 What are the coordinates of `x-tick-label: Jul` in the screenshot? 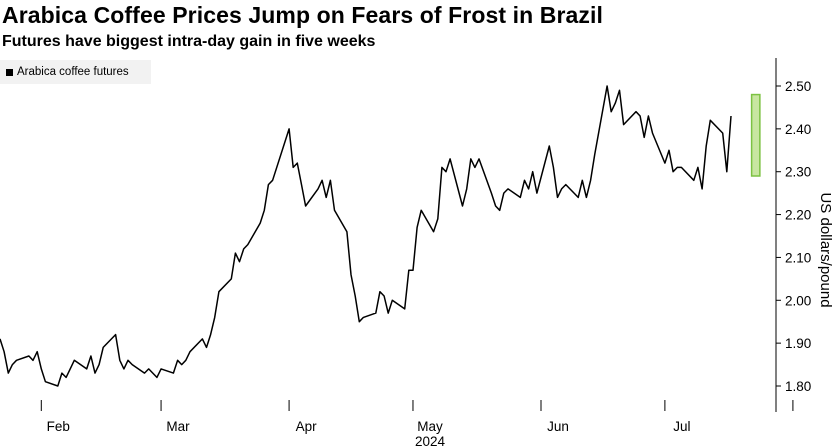 It's located at (681, 426).